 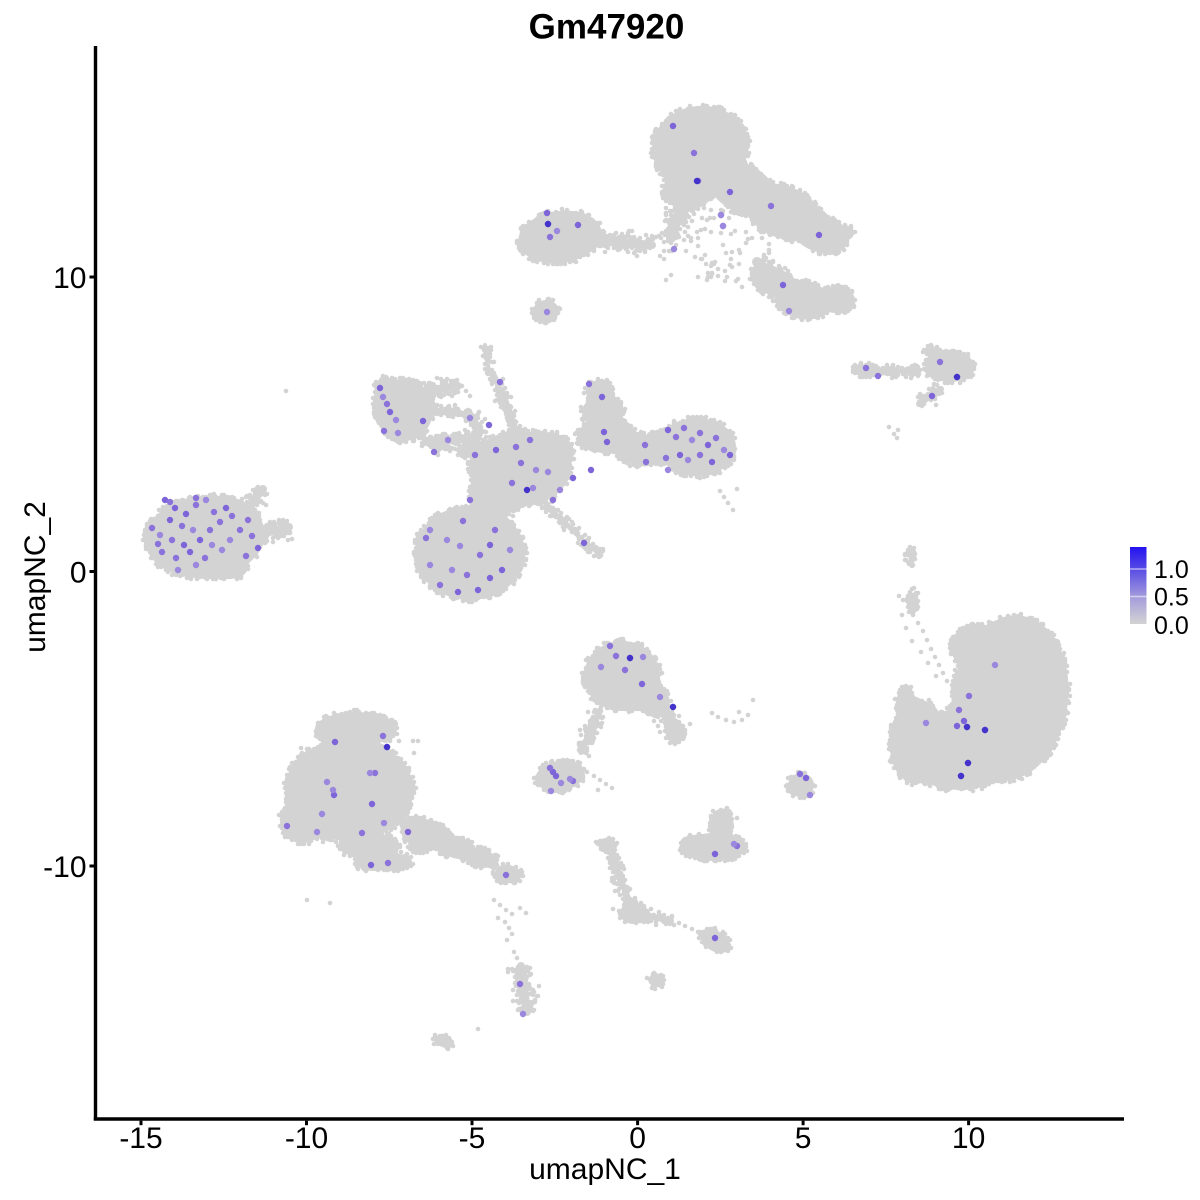 I want to click on svg-text: Gm47920, so click(x=607, y=27).